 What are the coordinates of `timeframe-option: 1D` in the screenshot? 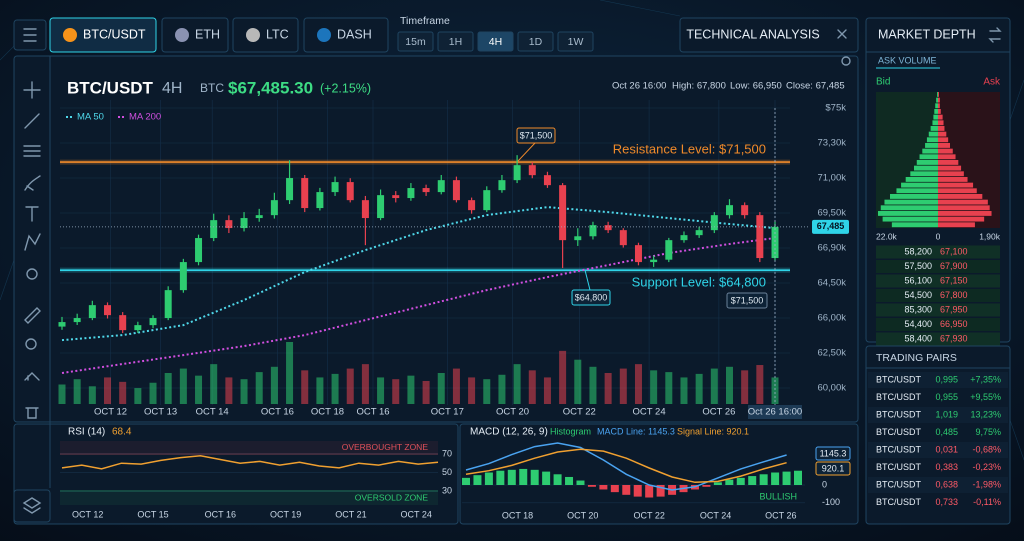 It's located at (536, 42).